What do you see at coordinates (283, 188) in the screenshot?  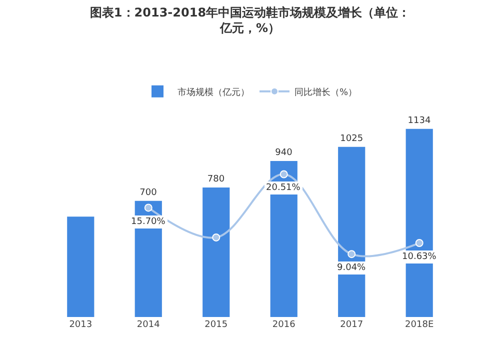 I see `data-label: 20.51%` at bounding box center [283, 188].